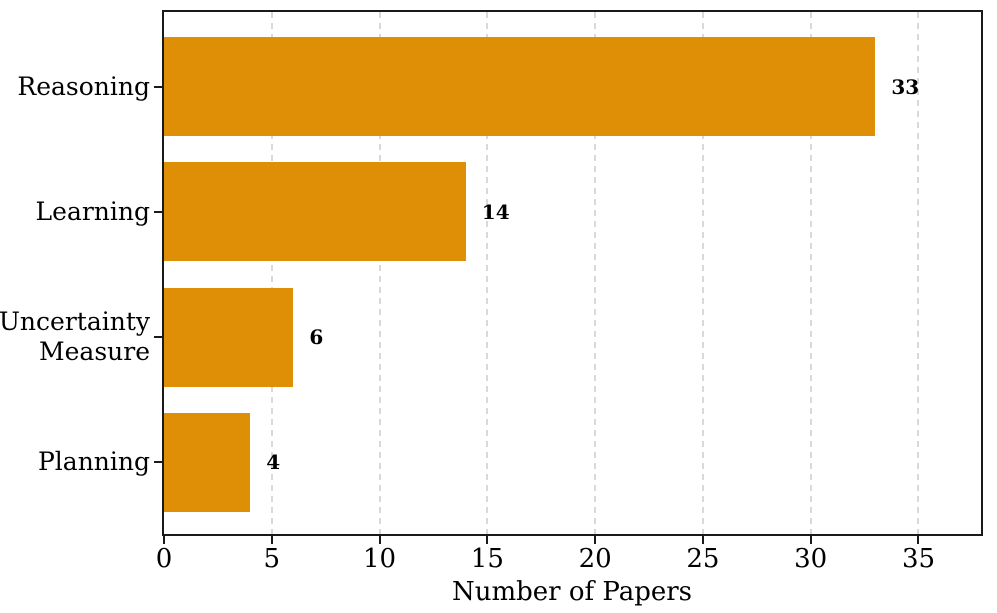 The height and width of the screenshot is (613, 997). I want to click on y-tick-label-line: Reasoning, so click(83, 86).